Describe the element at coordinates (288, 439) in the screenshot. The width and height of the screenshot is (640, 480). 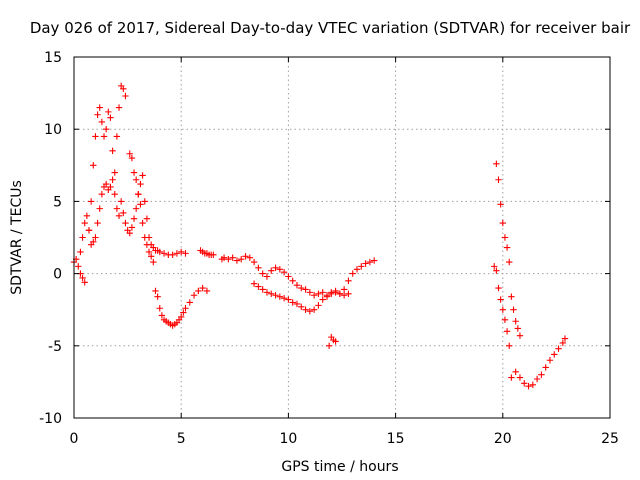
I see `x-tick-label: 10` at that location.